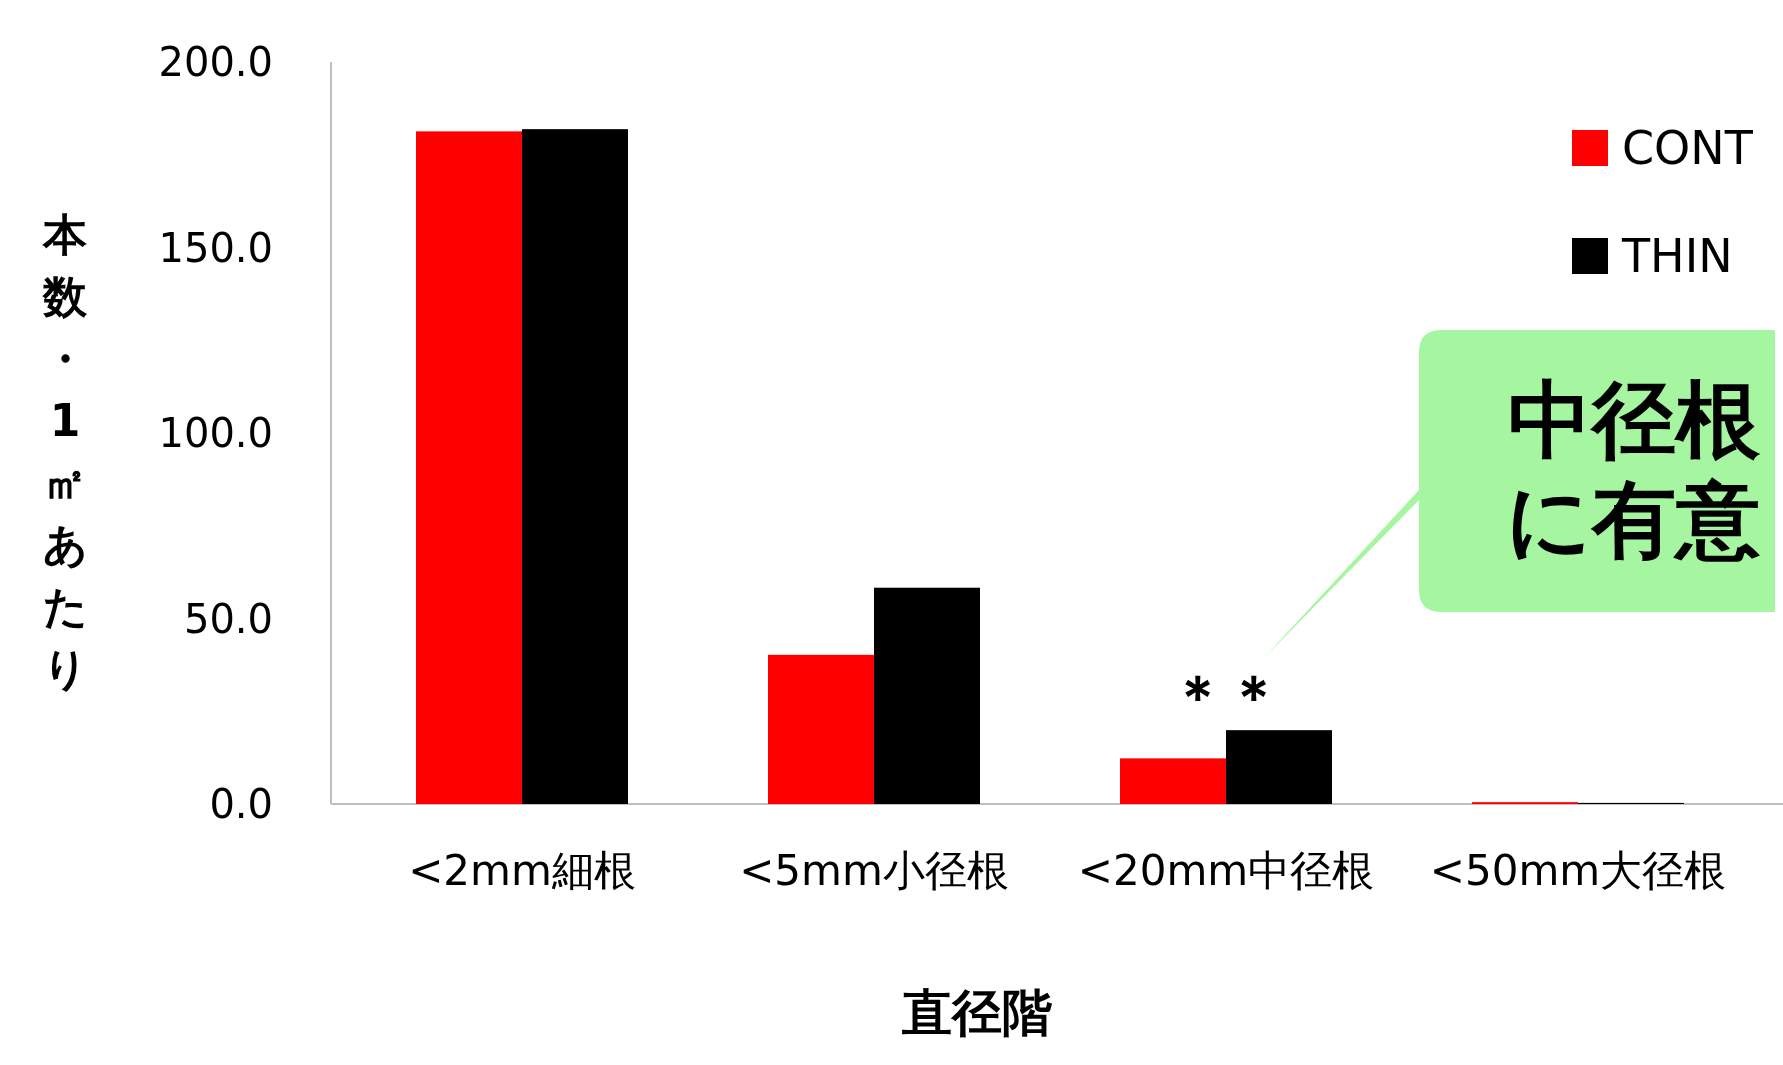 This screenshot has height=1065, width=1783. I want to click on x-tick-label: <50mm大径根, so click(1578, 870).